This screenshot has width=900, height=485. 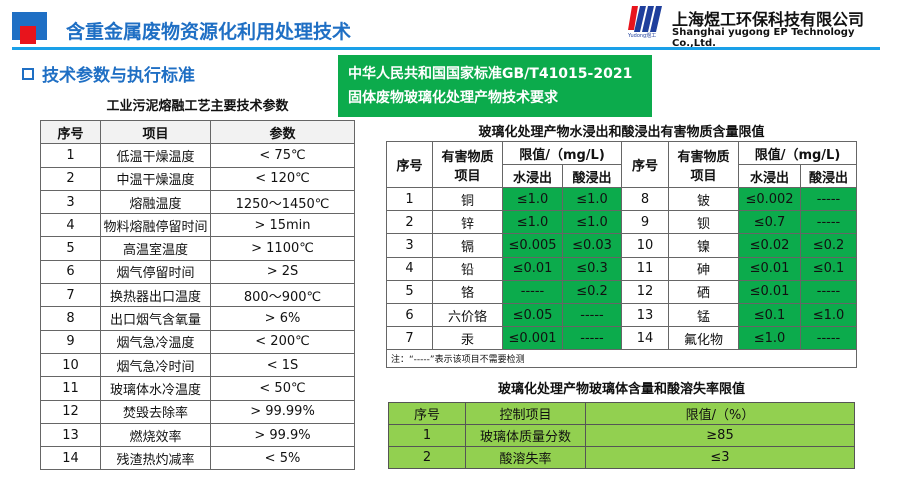 I want to click on table-cell: ≤0.03, so click(x=592, y=245).